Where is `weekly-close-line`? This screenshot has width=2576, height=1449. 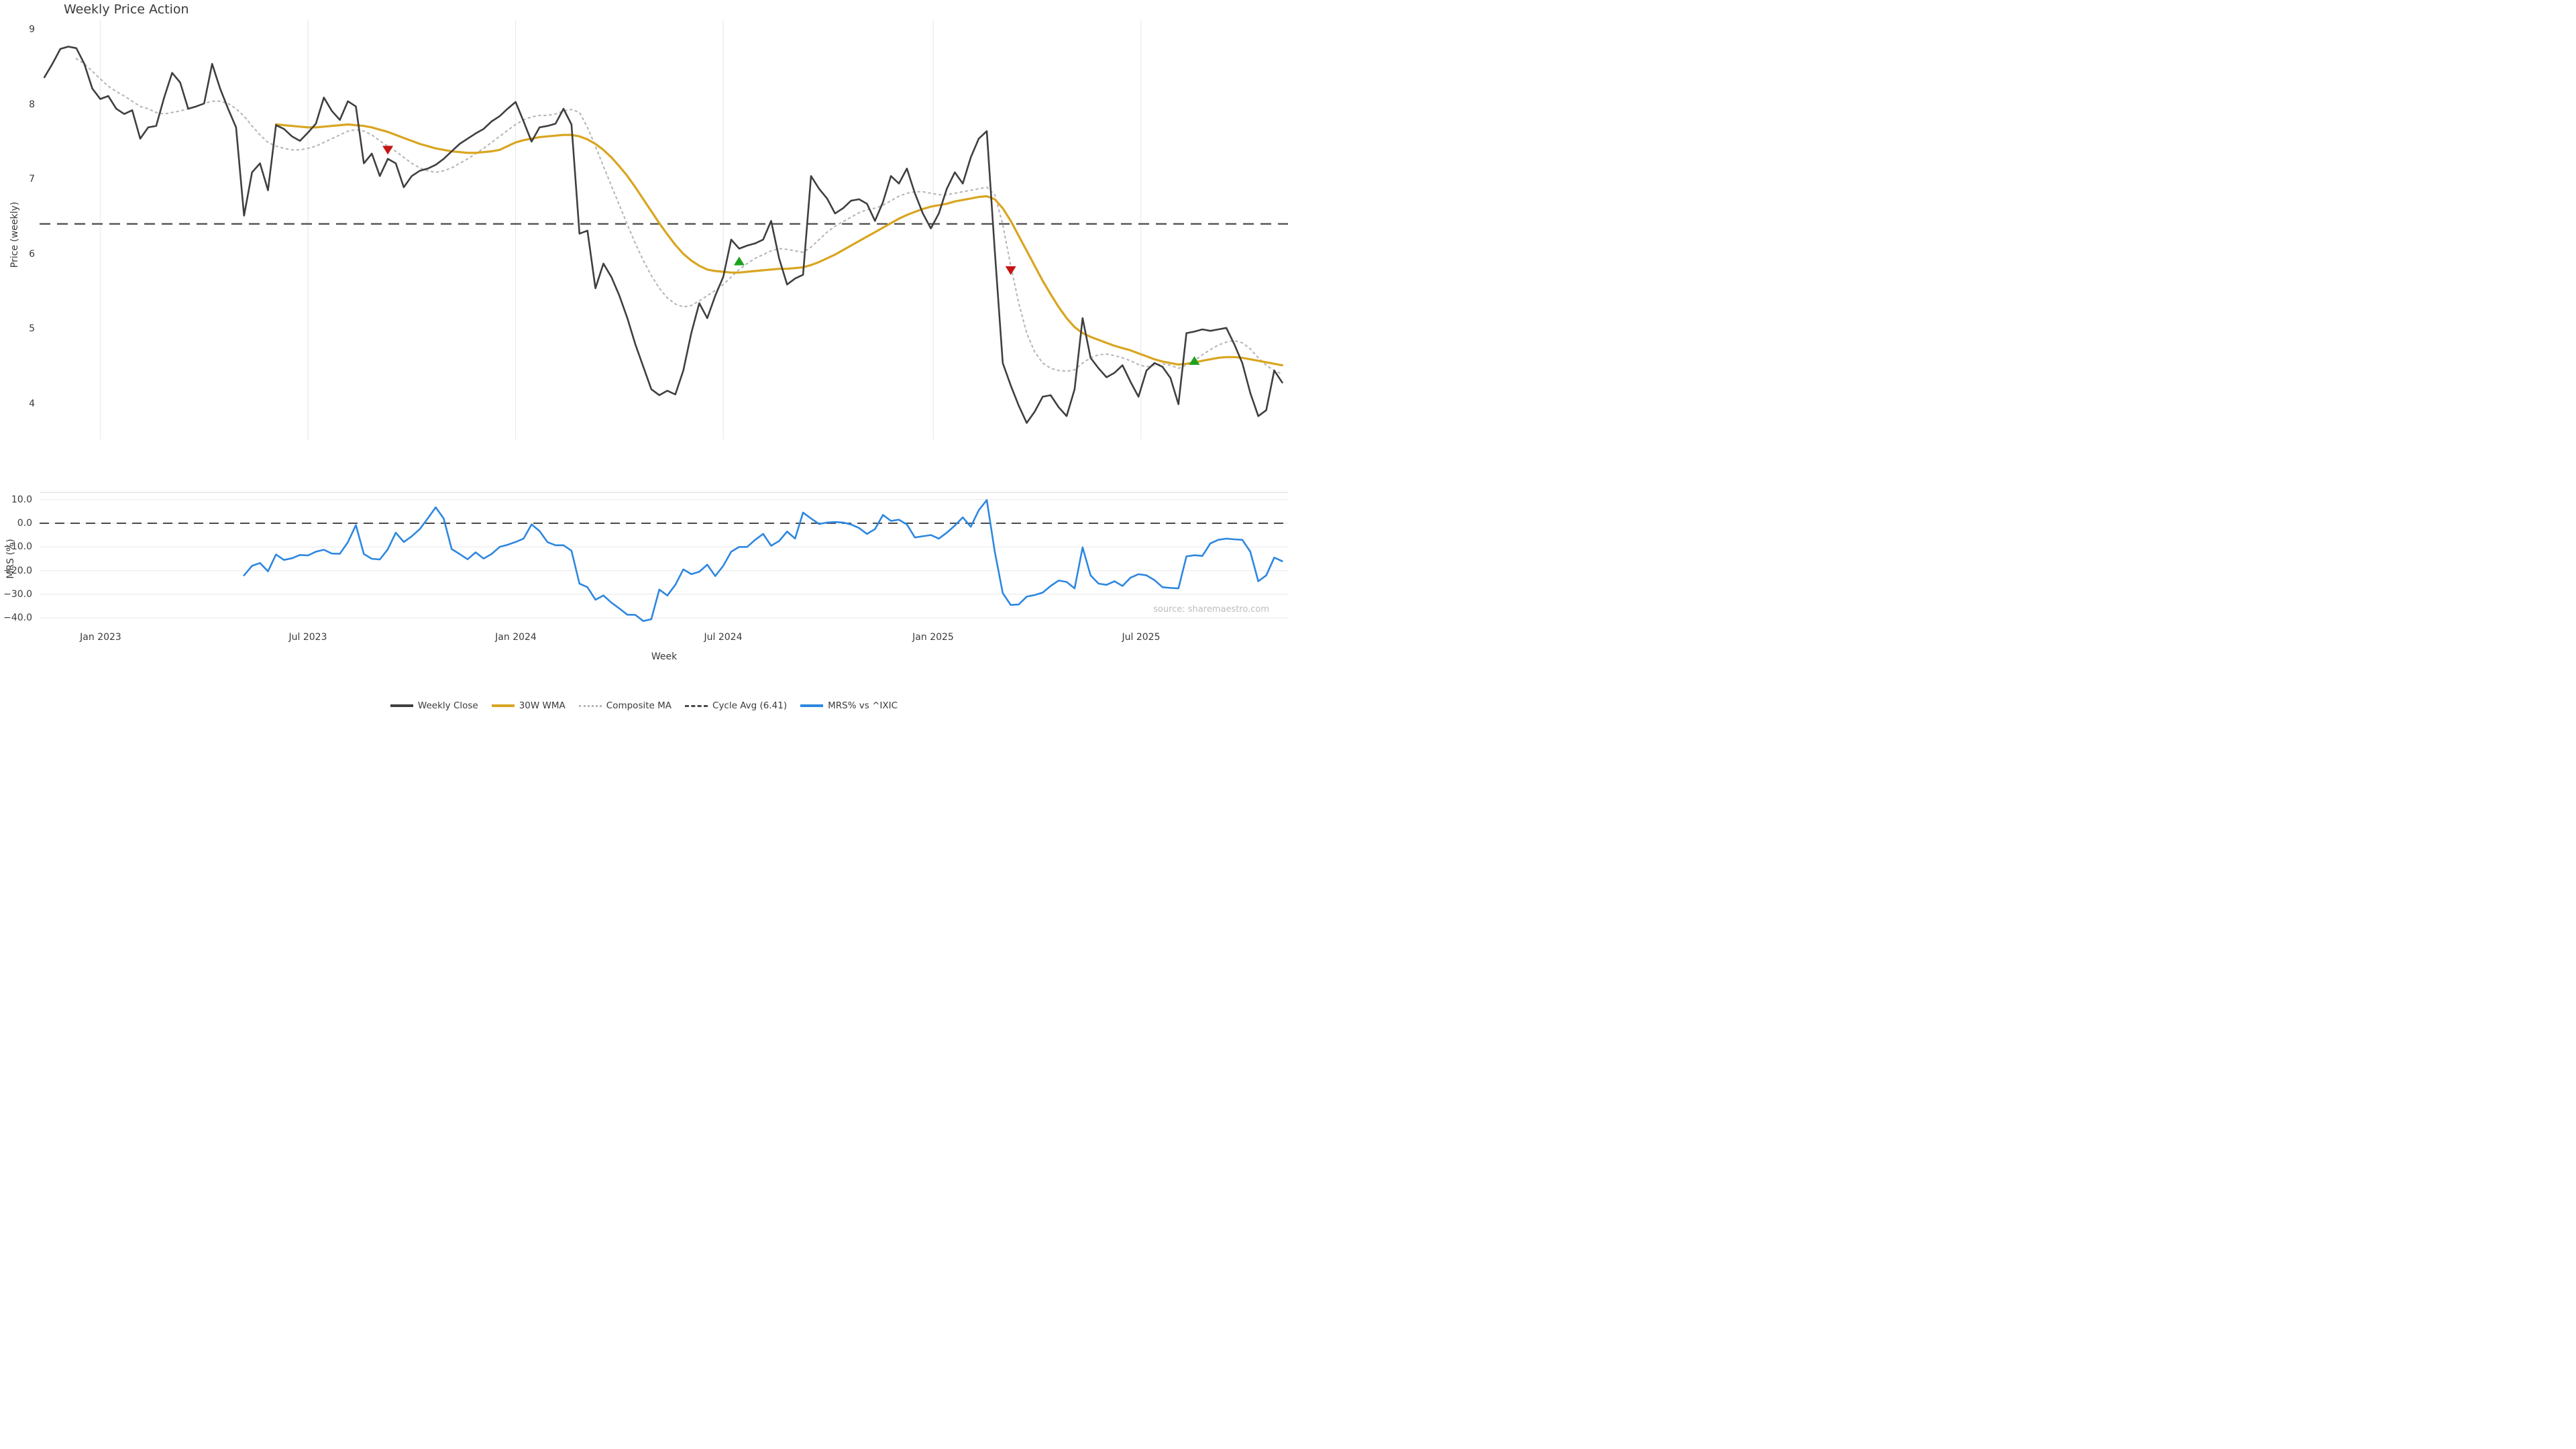
weekly-close-line is located at coordinates (663, 235).